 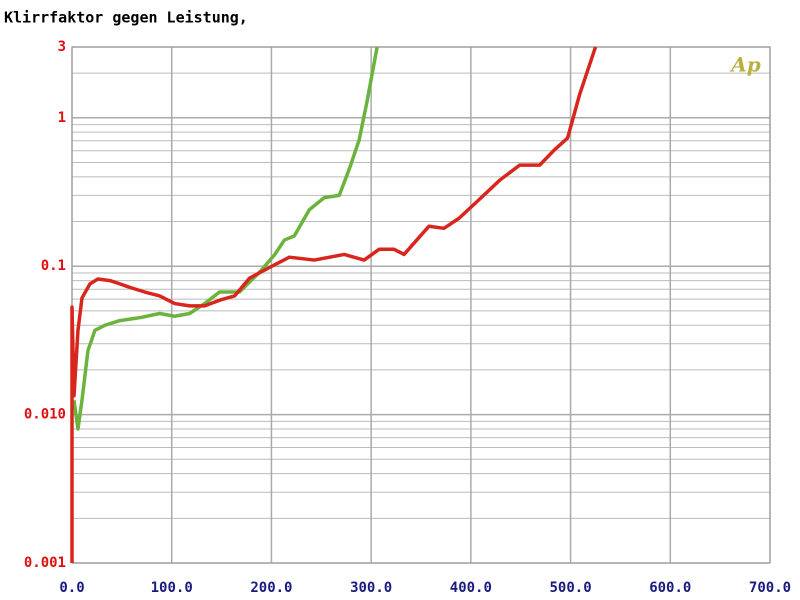 What do you see at coordinates (45, 415) in the screenshot?
I see `y-tick-label: 0.010` at bounding box center [45, 415].